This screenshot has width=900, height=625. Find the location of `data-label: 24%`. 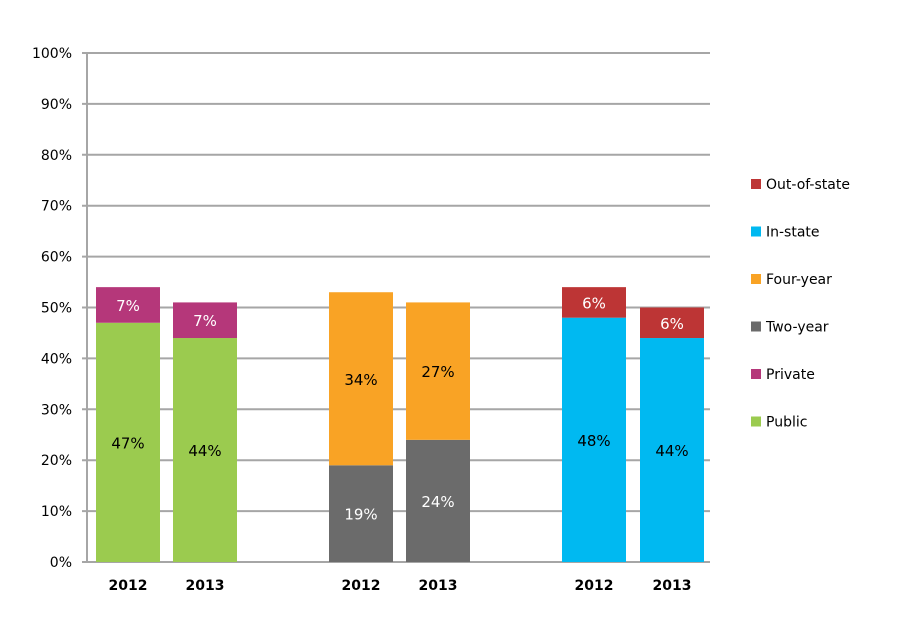

data-label: 24% is located at coordinates (437, 502).